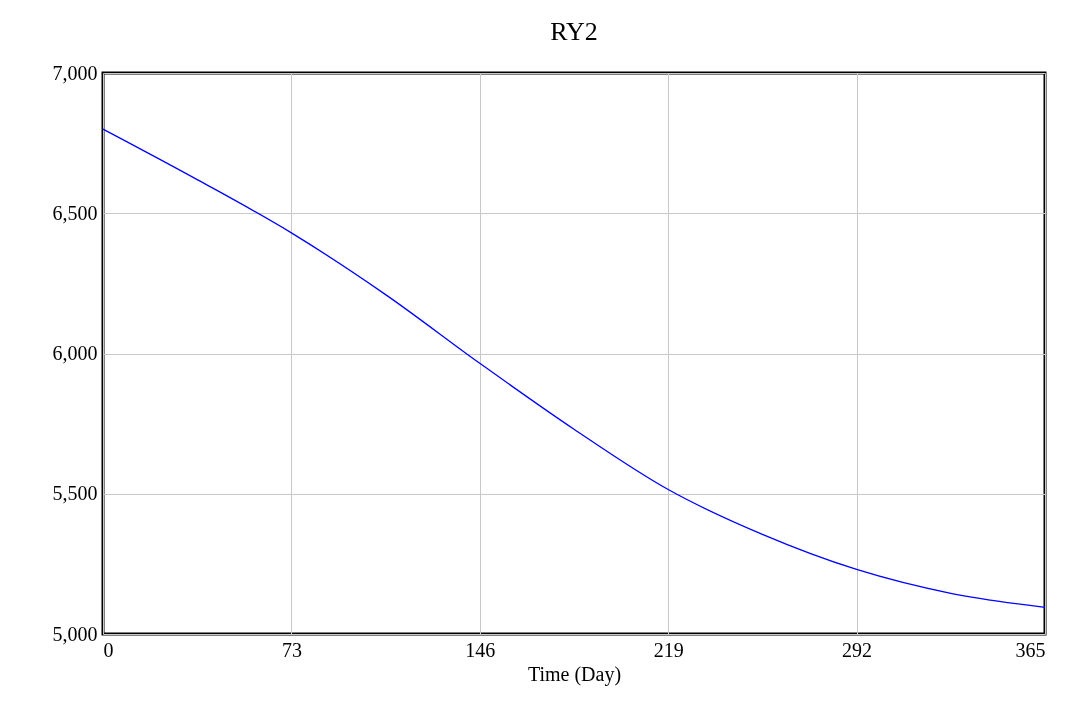  I want to click on y-tick-label: 6,000, so click(75, 353).